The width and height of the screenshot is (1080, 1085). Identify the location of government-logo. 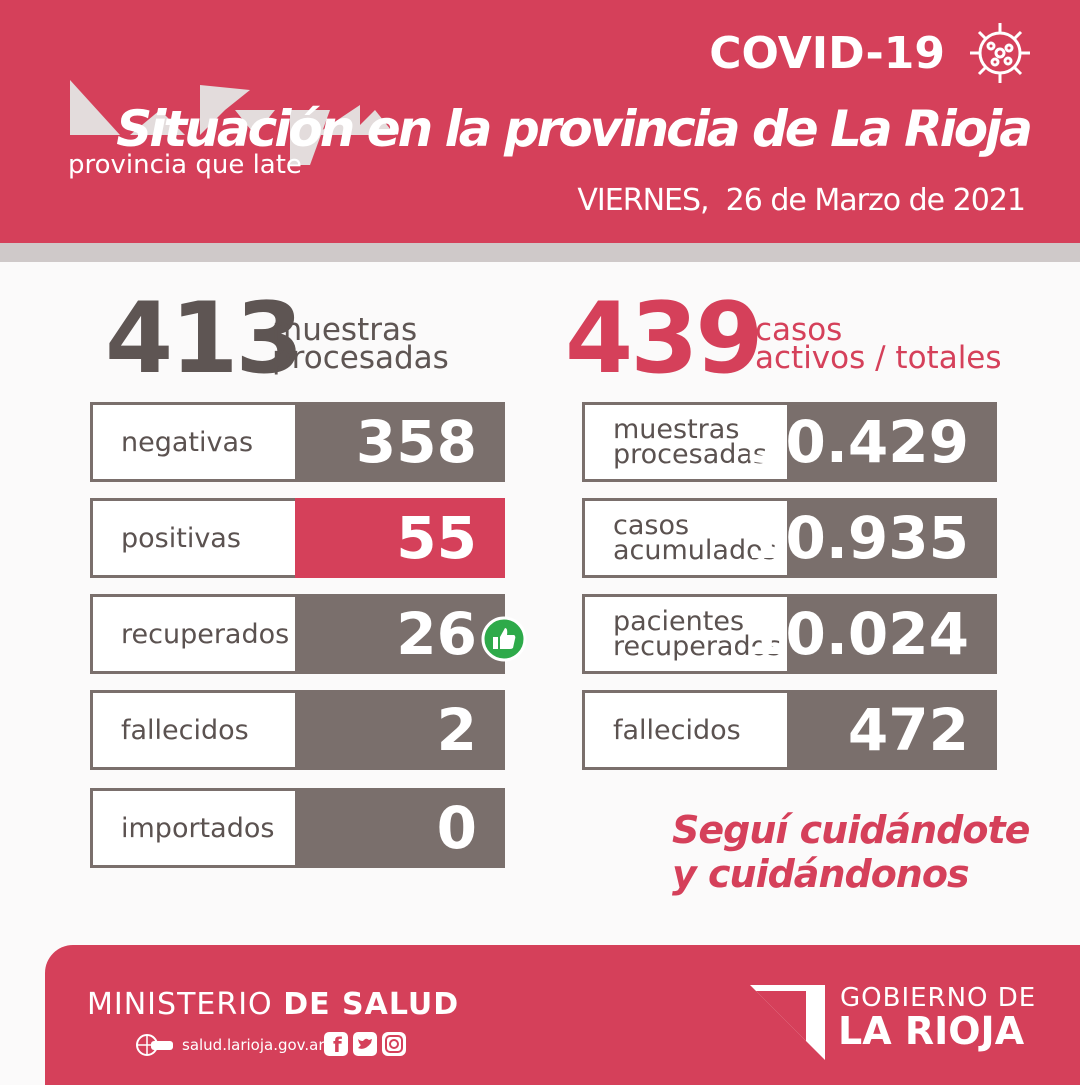
(787, 1022).